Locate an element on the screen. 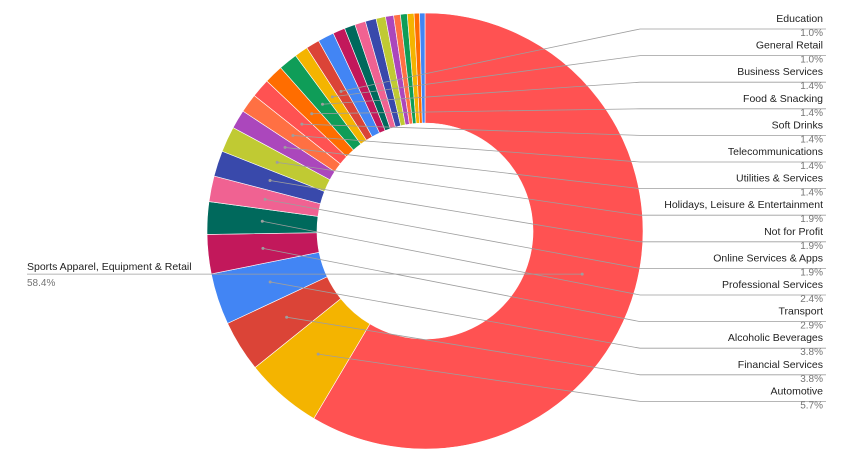 Image resolution: width=850 pixels, height=476 pixels. leader-line-not-for-profit is located at coordinates (547, 211).